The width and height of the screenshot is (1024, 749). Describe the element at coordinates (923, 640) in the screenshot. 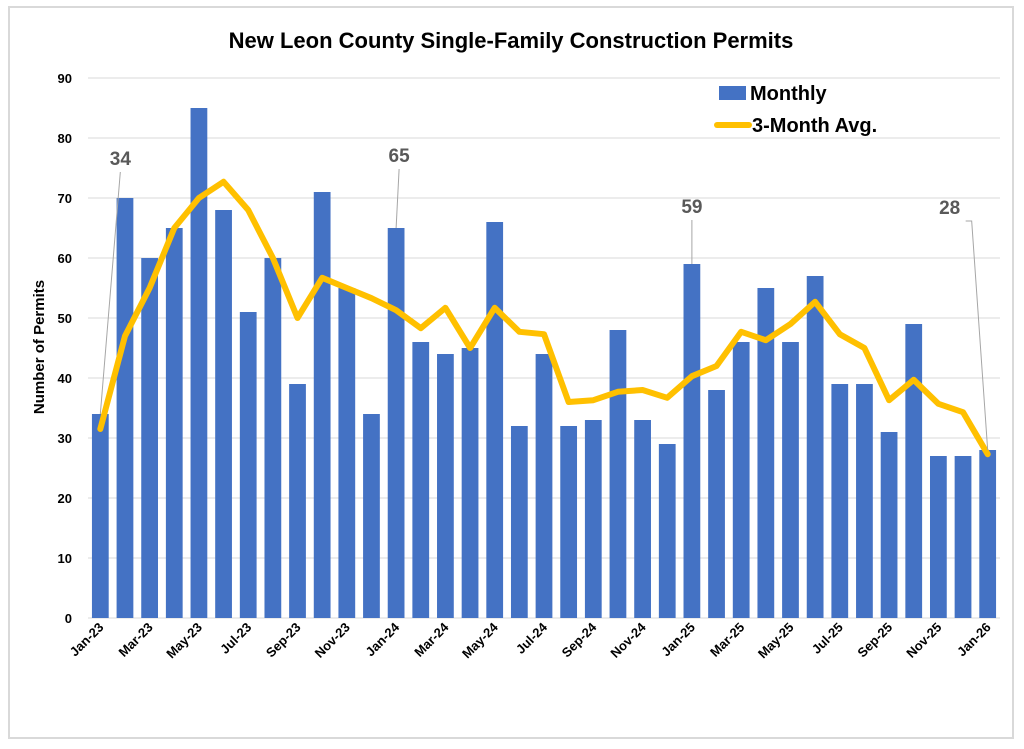

I see `x-tick-label: Nov-25` at that location.